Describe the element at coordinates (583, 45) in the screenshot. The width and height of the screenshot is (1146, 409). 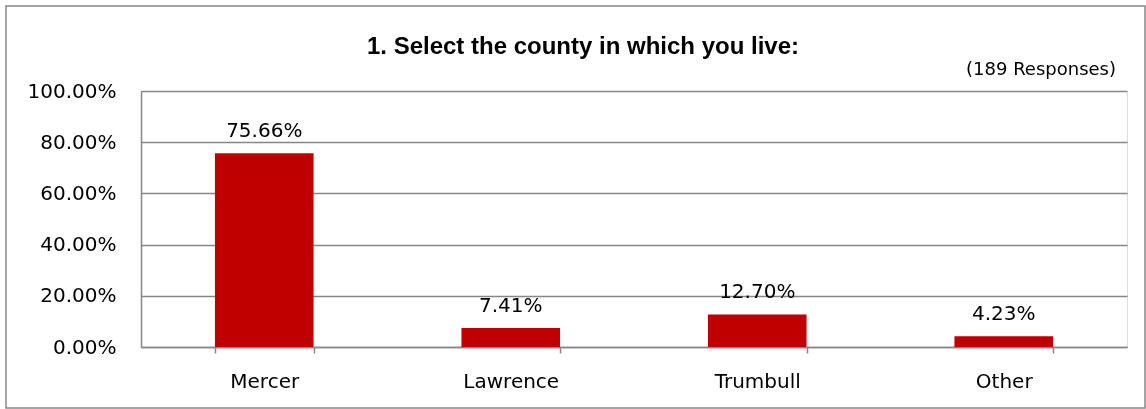
I see `chart-title: 1. Select the county in which you live:` at that location.